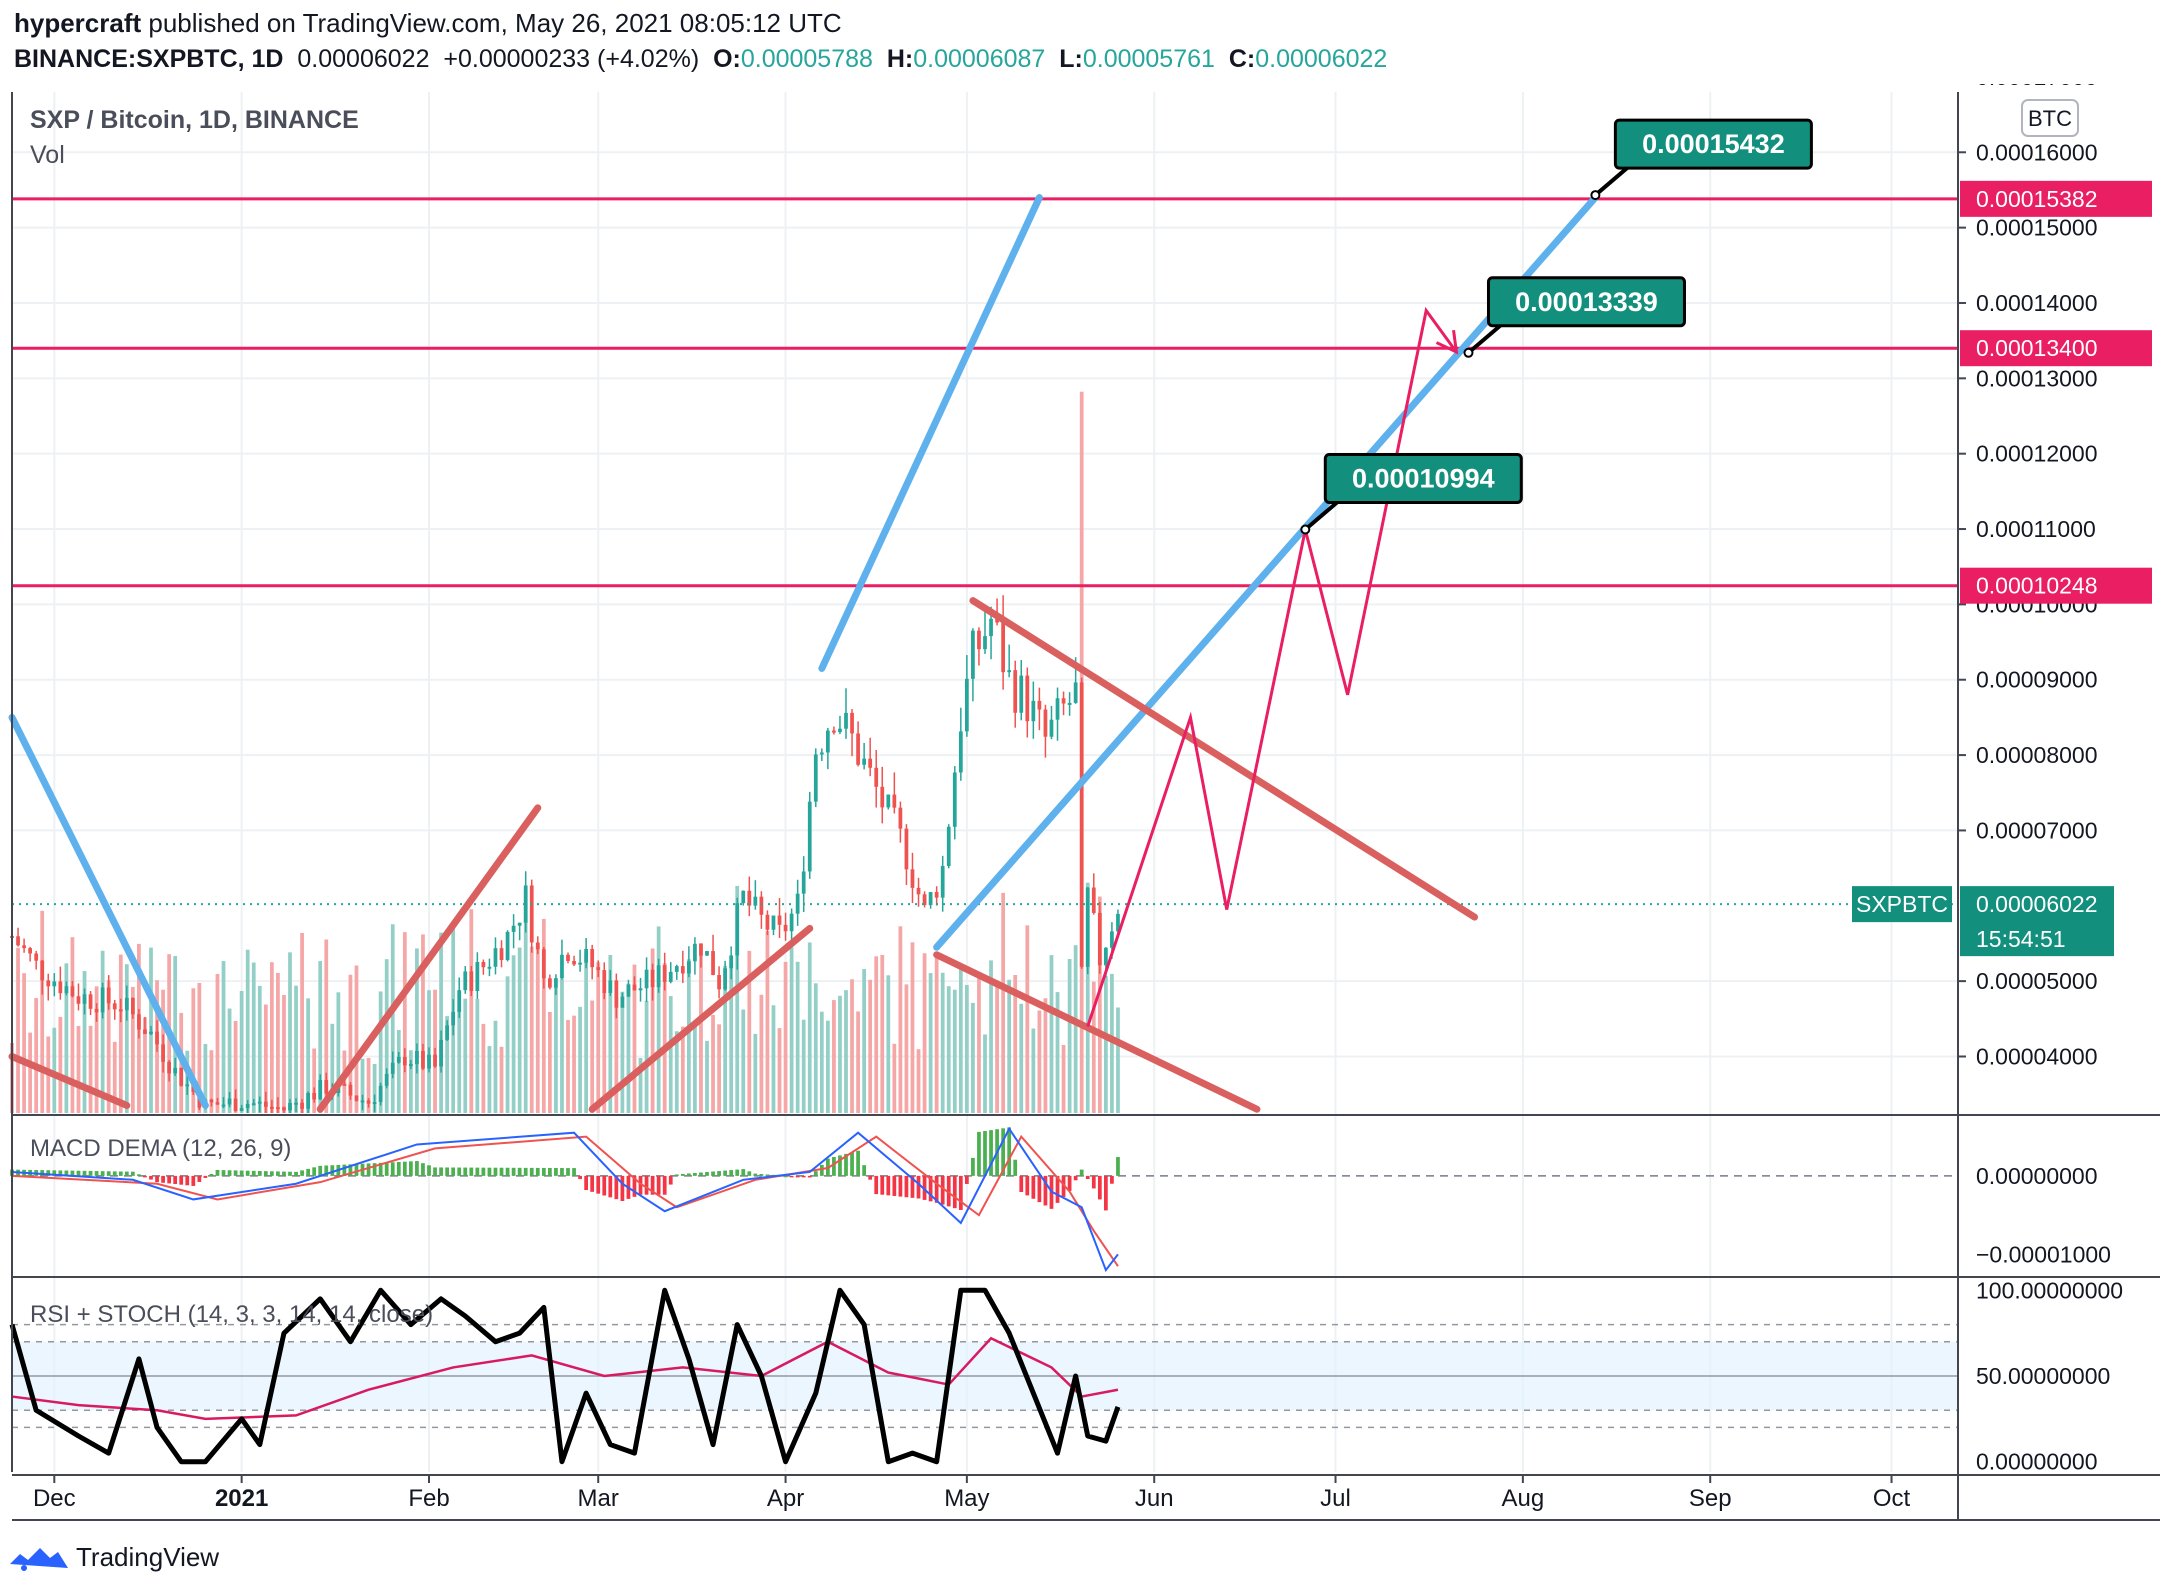 Image resolution: width=2160 pixels, height=1594 pixels. Describe the element at coordinates (2050, 118) in the screenshot. I see `currency-badge: BTC` at that location.